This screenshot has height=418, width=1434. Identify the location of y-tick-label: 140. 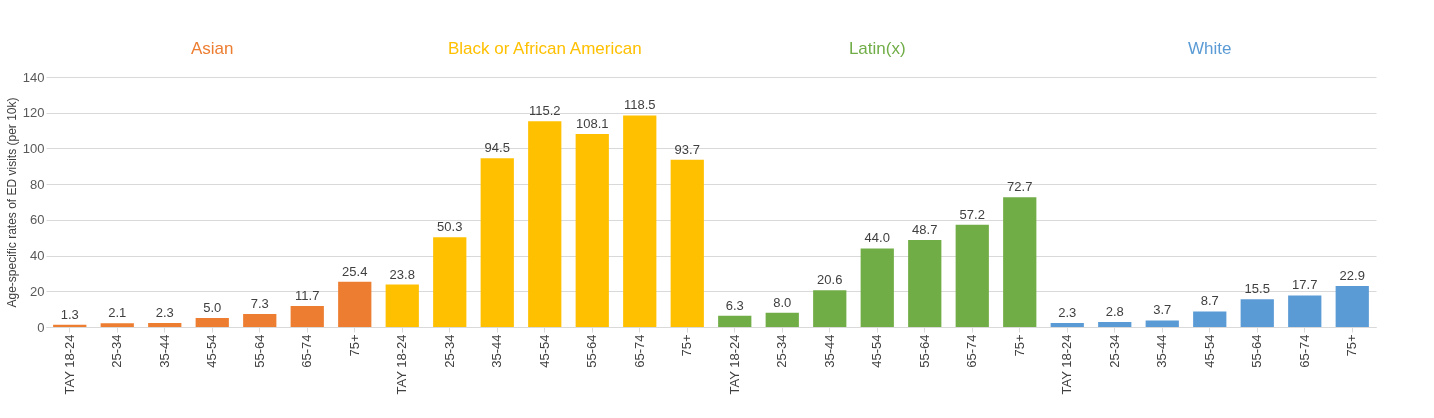
(33, 77).